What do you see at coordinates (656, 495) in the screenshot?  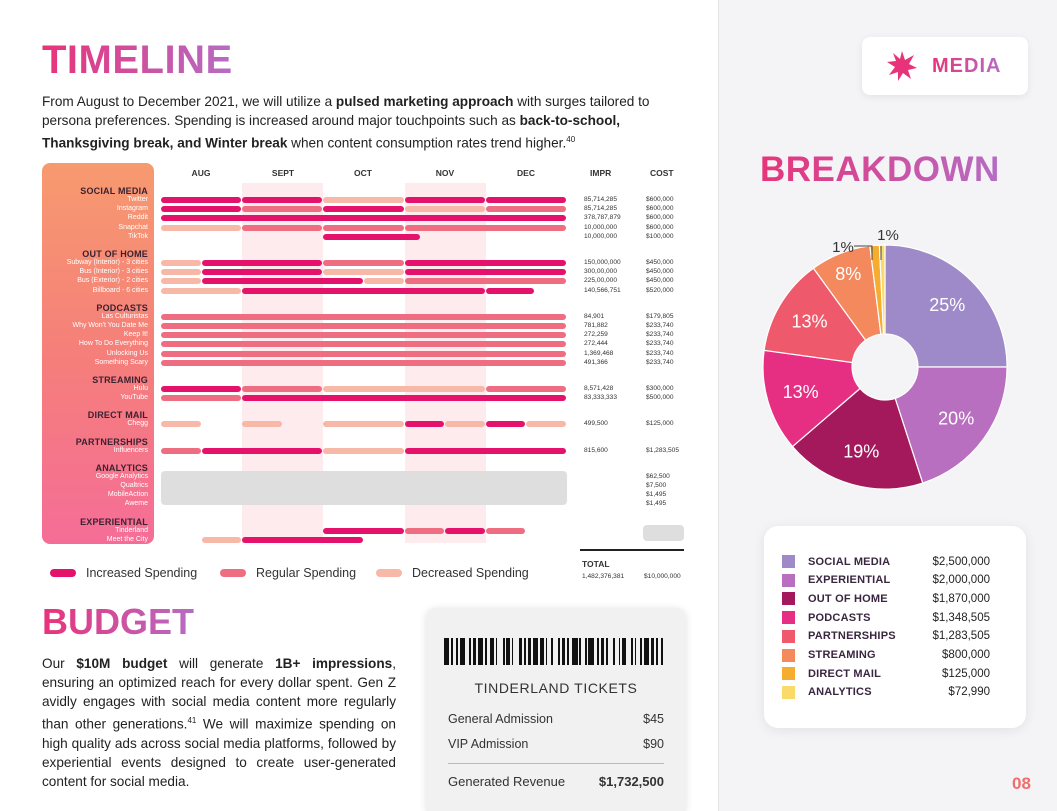 I see `cost-value: $1,495` at bounding box center [656, 495].